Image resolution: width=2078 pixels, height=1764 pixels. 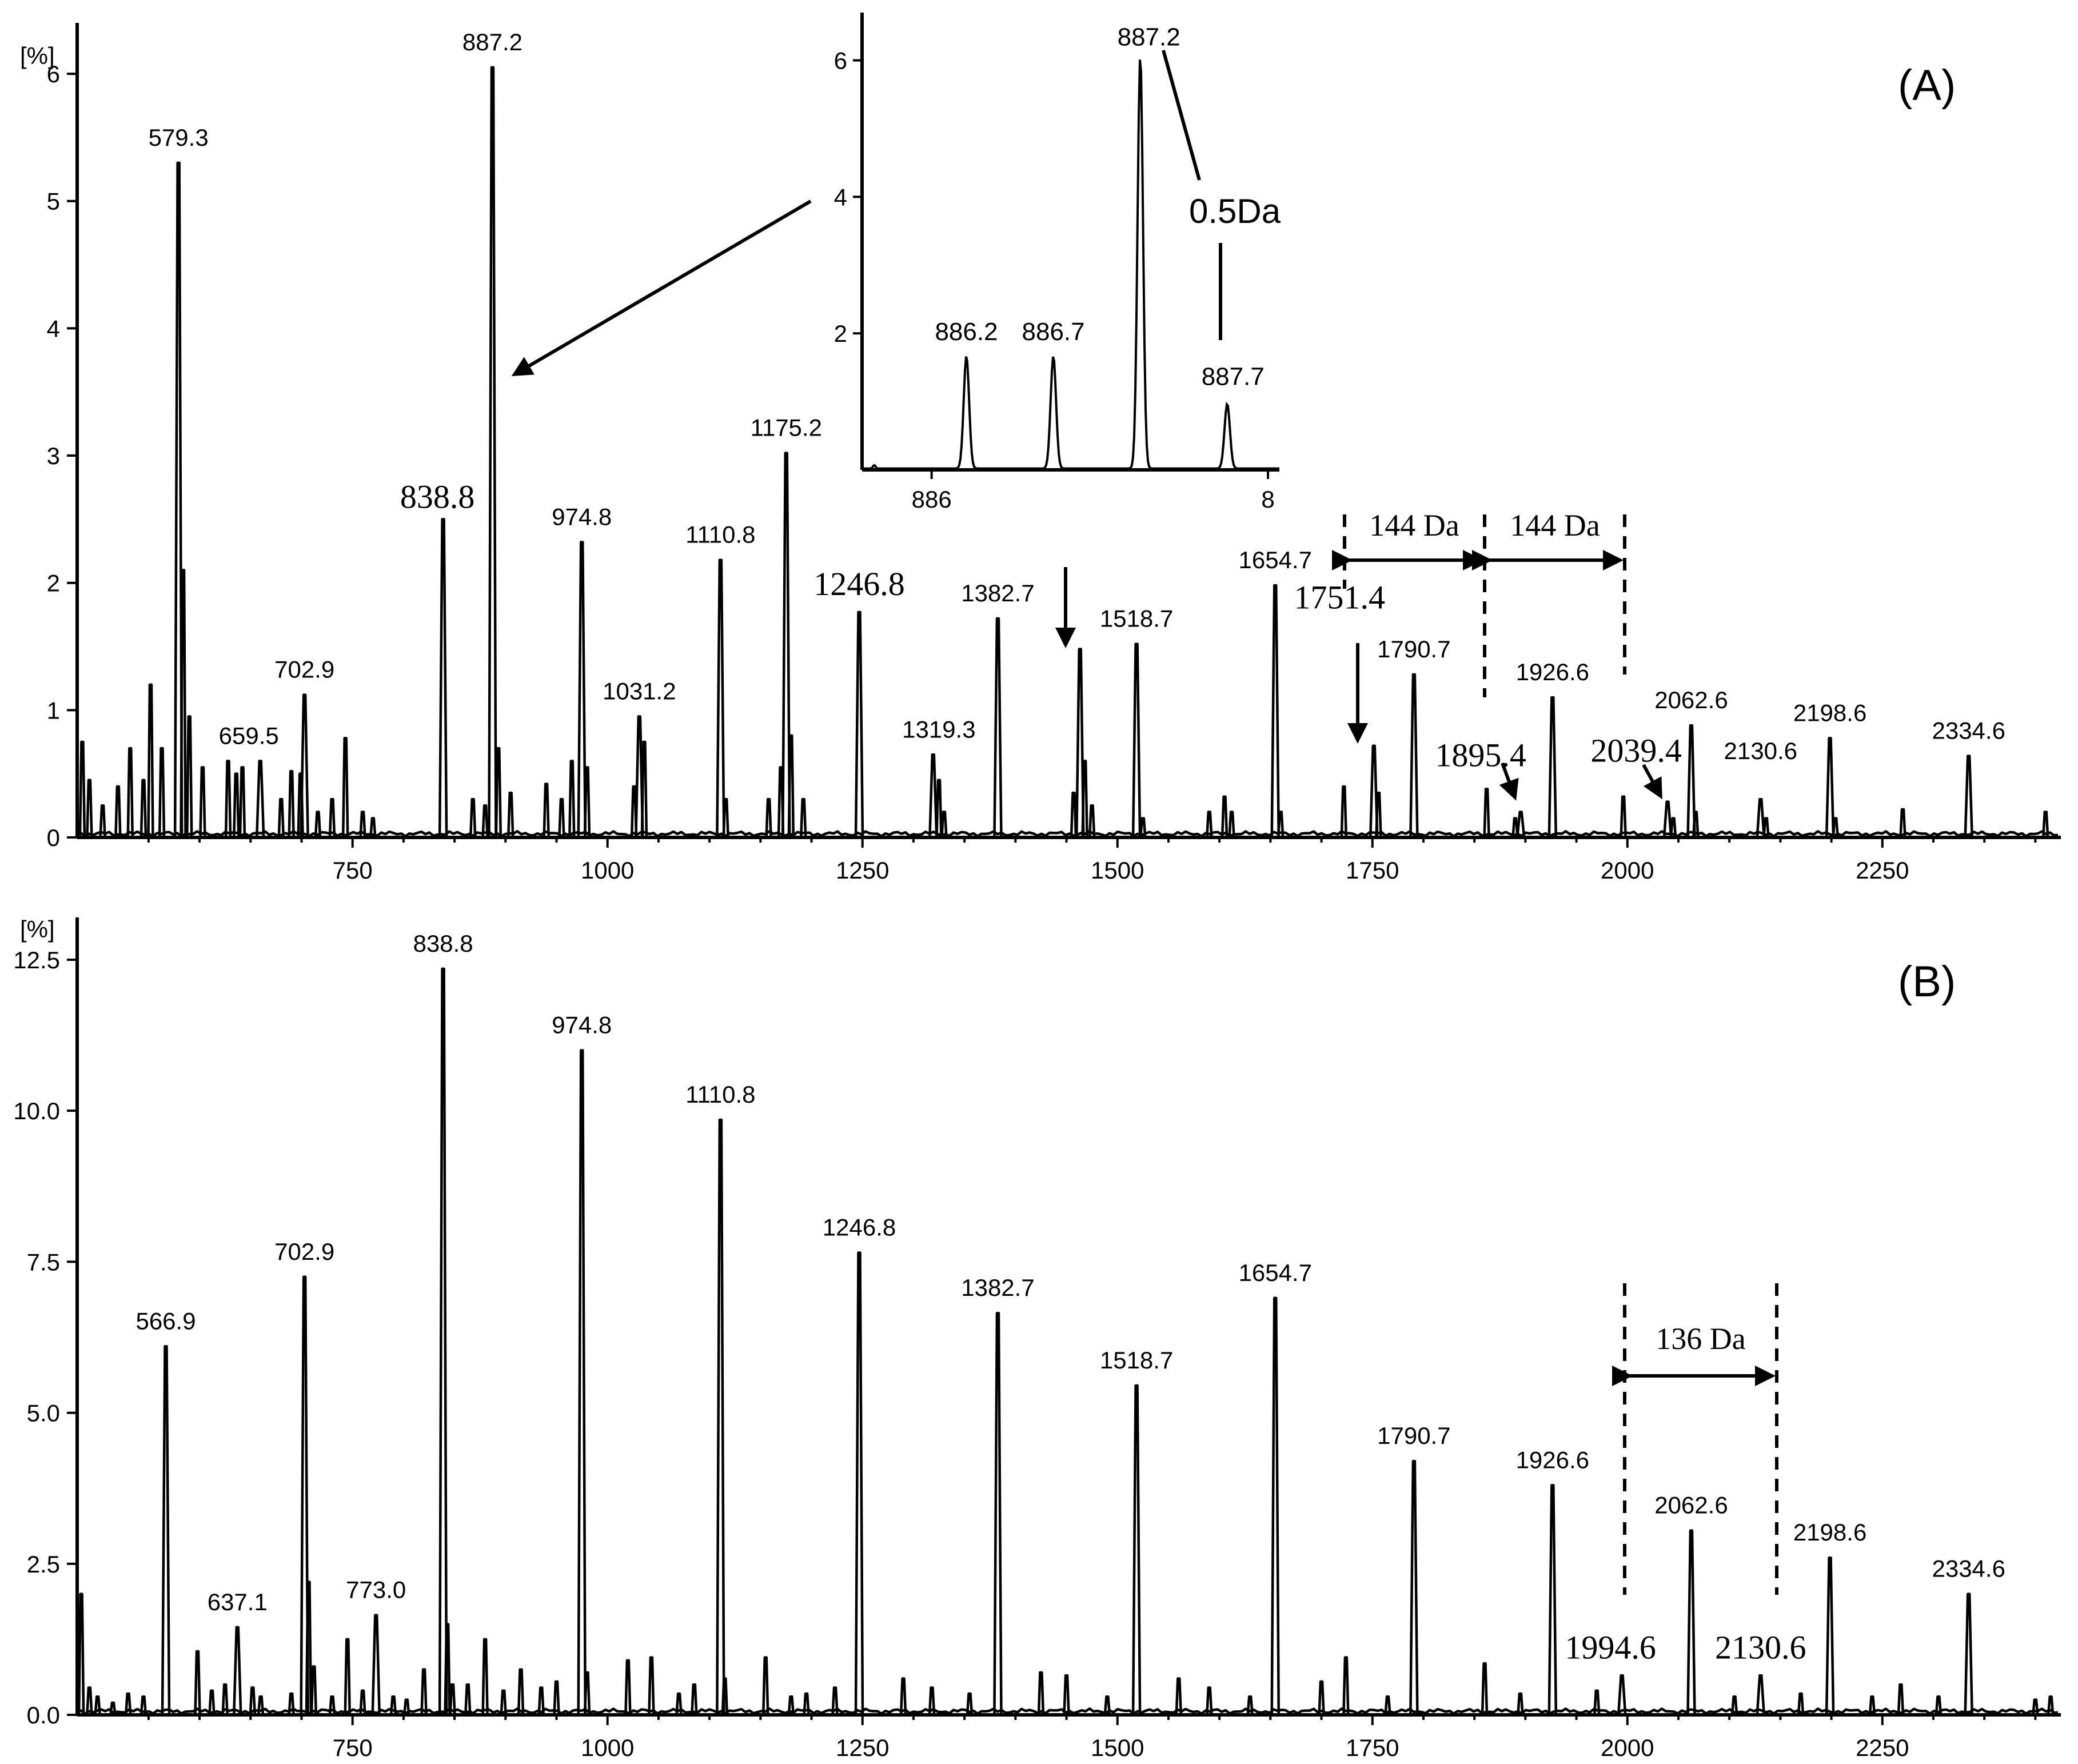 I want to click on y-tick-label: 6, so click(x=53, y=74).